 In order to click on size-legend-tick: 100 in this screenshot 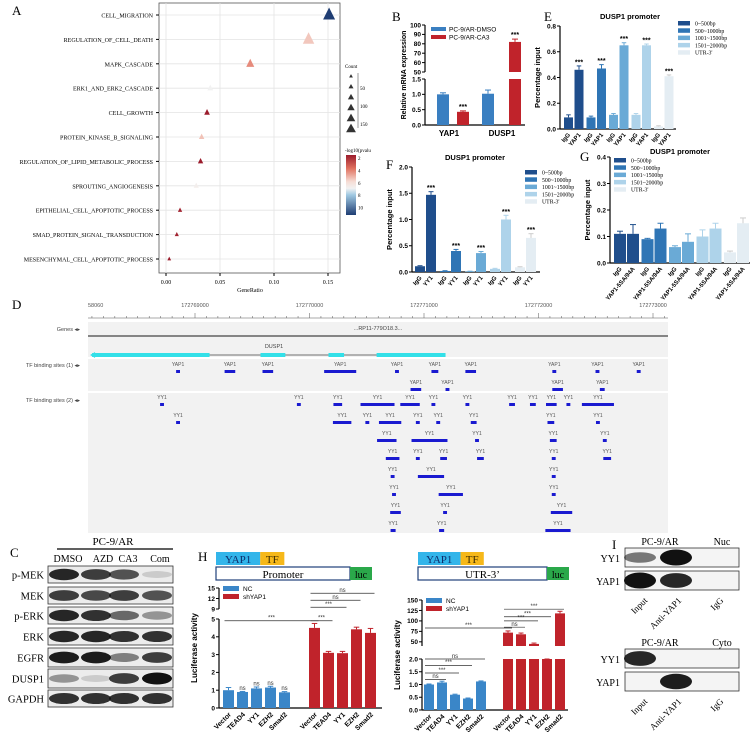, I will do `click(364, 107)`.